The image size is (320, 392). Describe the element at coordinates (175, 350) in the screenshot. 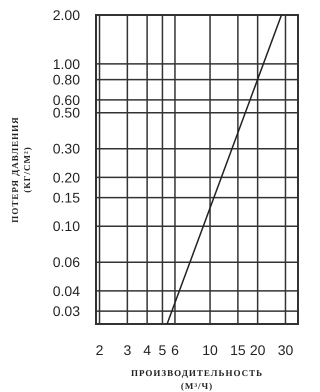

I see `x-tick-label: 6` at that location.